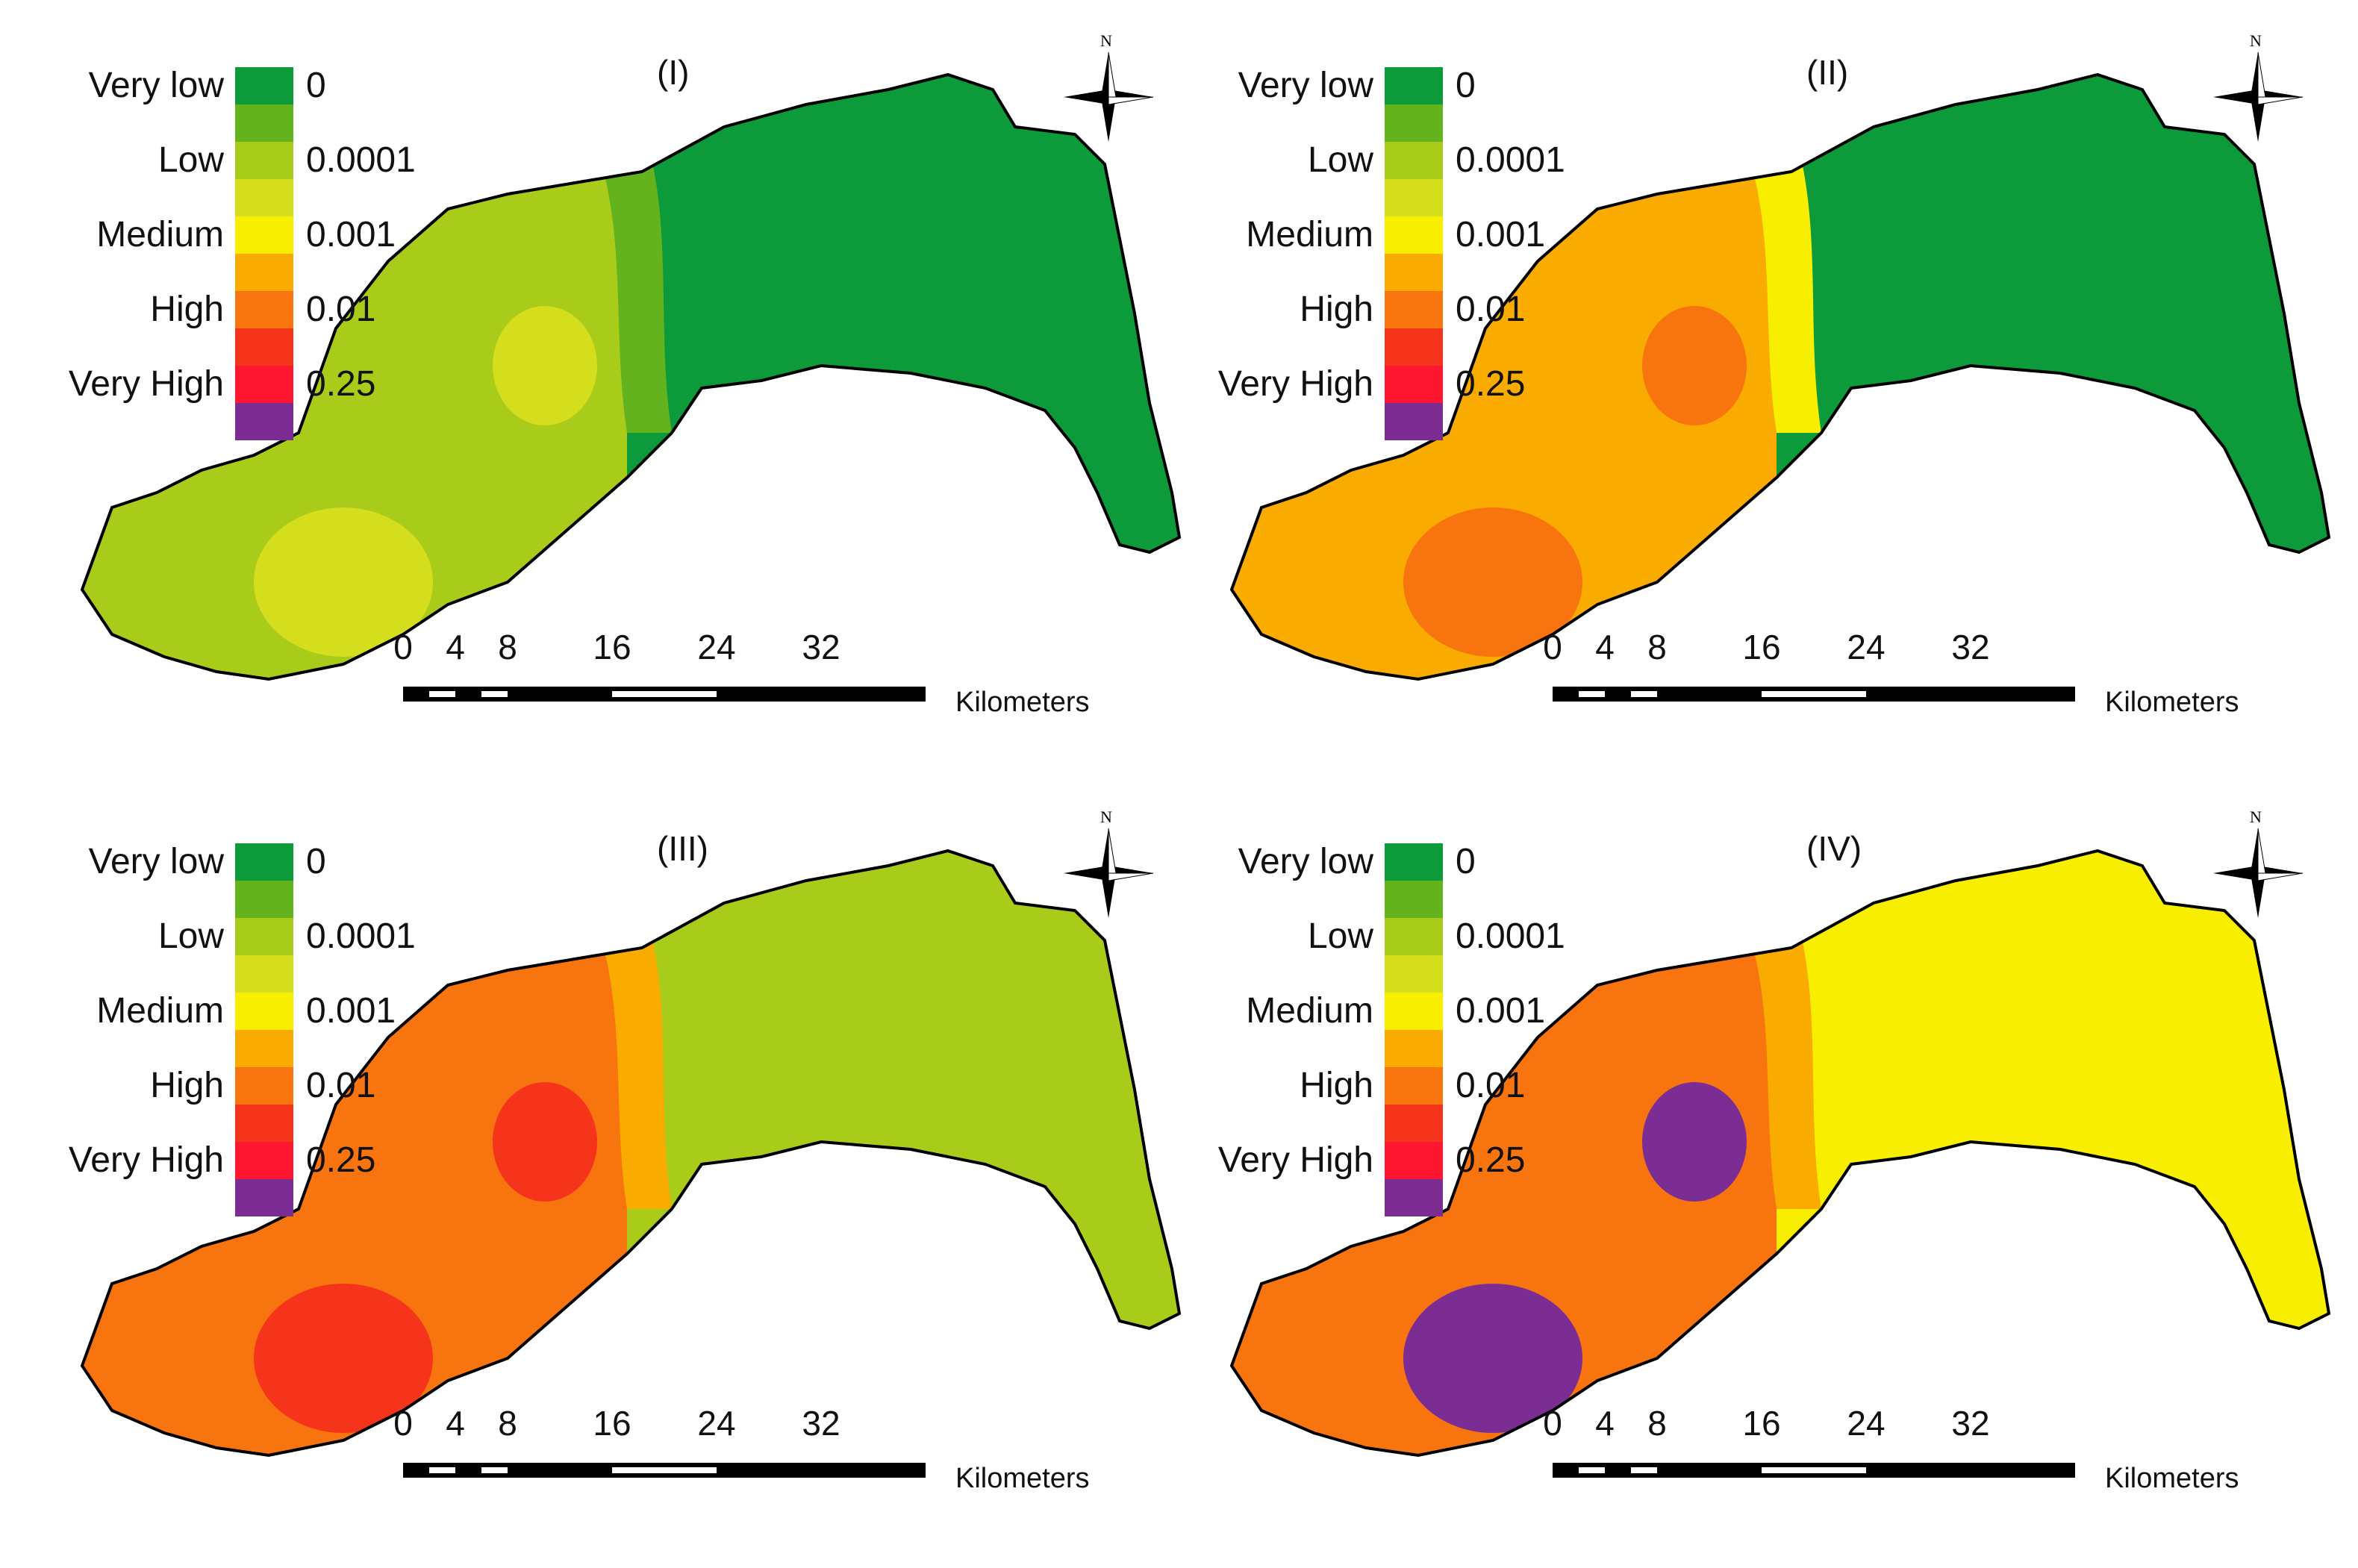 Image resolution: width=2358 pixels, height=1568 pixels. I want to click on panel-title: (IV), so click(1834, 848).